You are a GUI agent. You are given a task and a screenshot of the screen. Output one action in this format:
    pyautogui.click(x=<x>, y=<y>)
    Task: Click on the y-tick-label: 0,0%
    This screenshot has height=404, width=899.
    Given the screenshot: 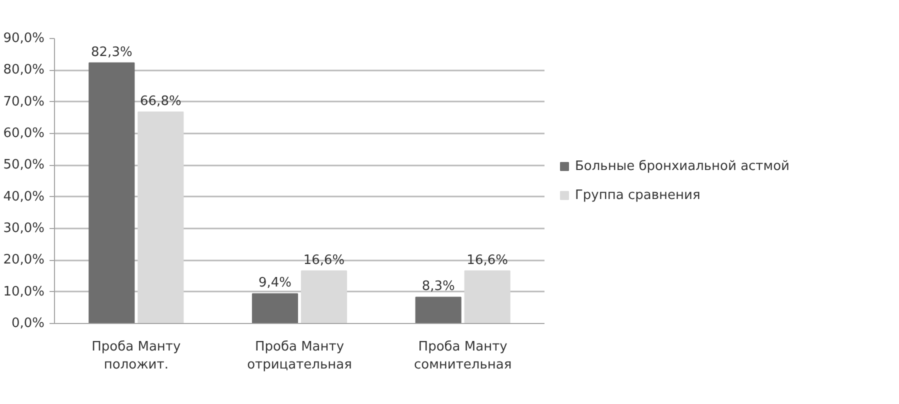 What is the action you would take?
    pyautogui.click(x=28, y=323)
    